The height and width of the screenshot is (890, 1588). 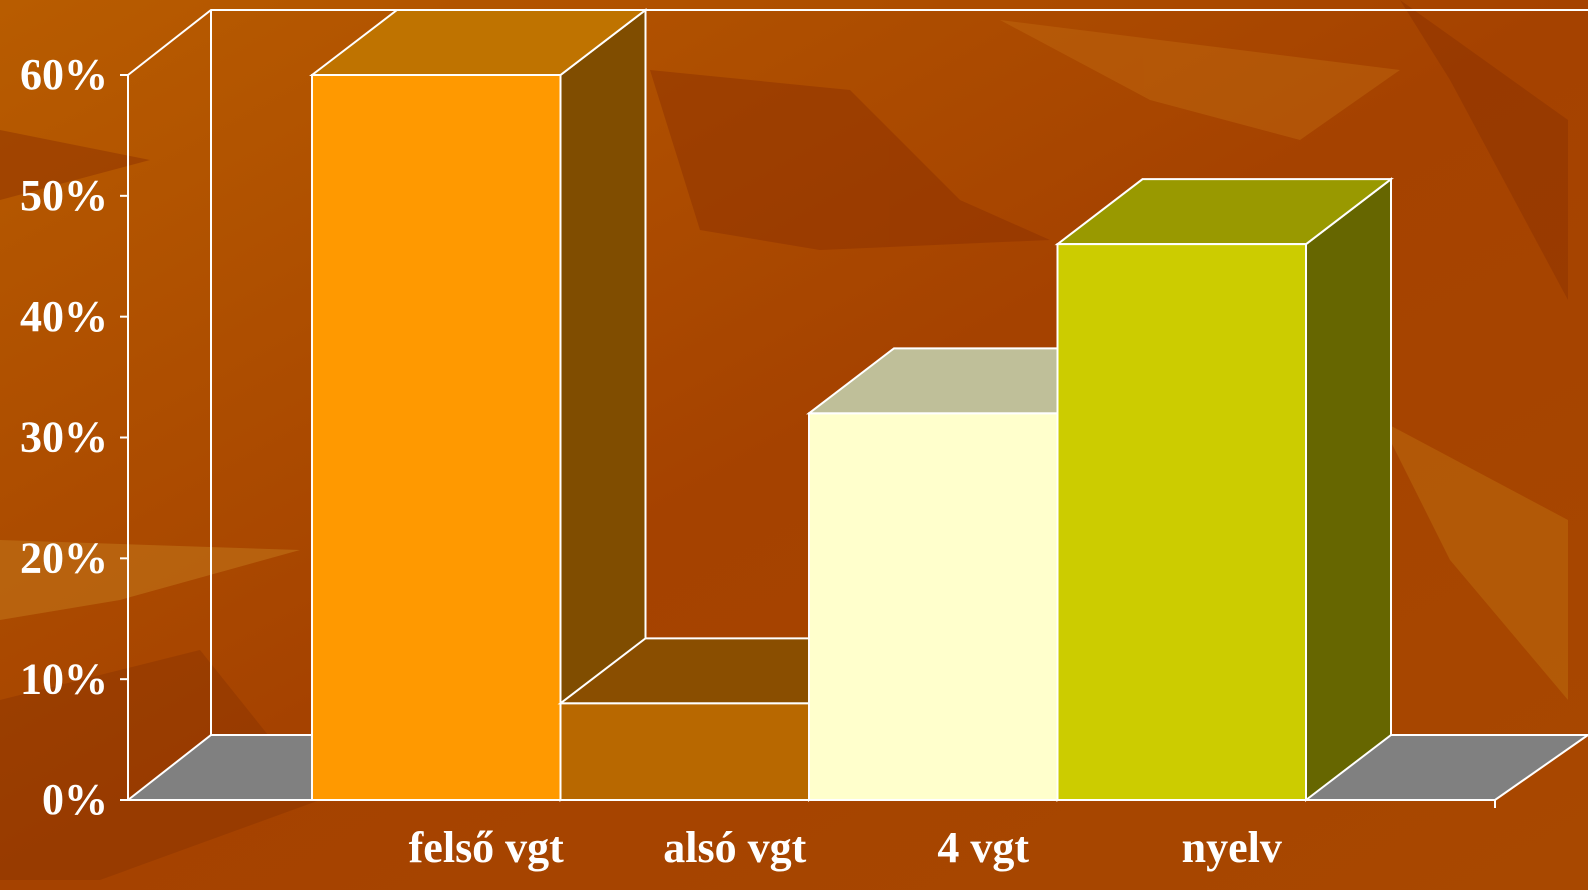 I want to click on y-tick-label: 0%, so click(x=75, y=799).